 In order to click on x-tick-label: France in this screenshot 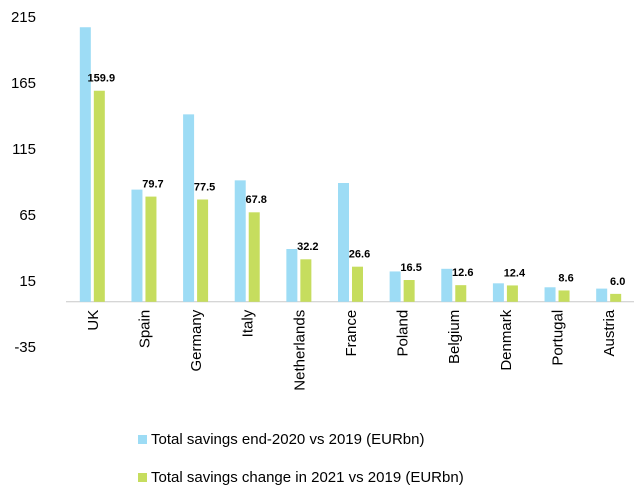, I will do `click(351, 333)`.